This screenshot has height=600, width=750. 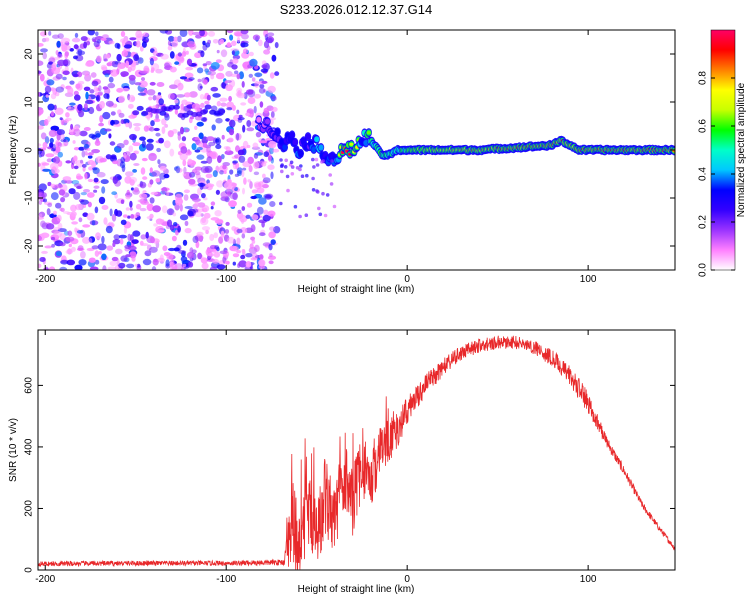 What do you see at coordinates (356, 9) in the screenshot?
I see `chart-title: S233.2026.012.12.37.G14` at bounding box center [356, 9].